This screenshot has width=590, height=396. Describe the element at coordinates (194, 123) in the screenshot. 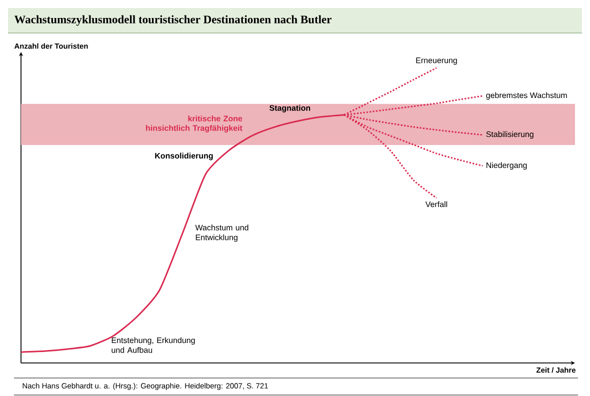

I see `band-label: kritische Zone hinsichtlich Tragfähigkeit` at that location.